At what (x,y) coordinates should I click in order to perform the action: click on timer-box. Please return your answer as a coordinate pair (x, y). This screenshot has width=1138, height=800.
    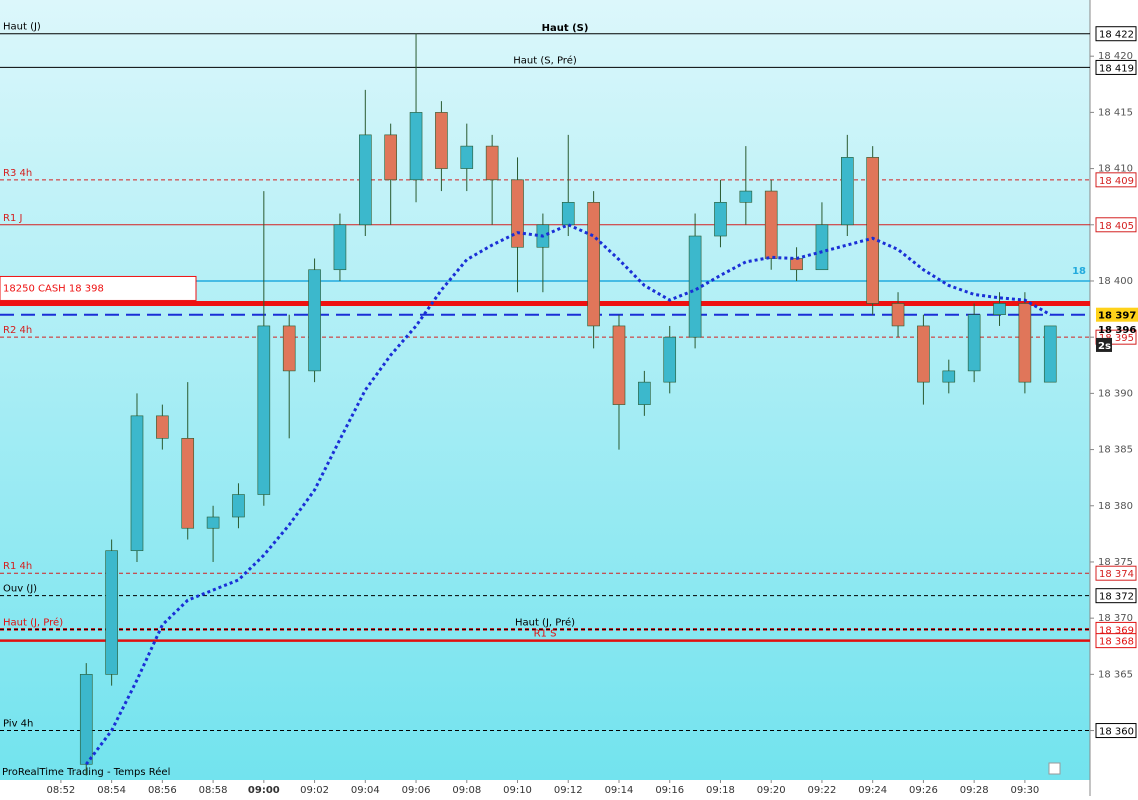
    Looking at the image, I should click on (1104, 344).